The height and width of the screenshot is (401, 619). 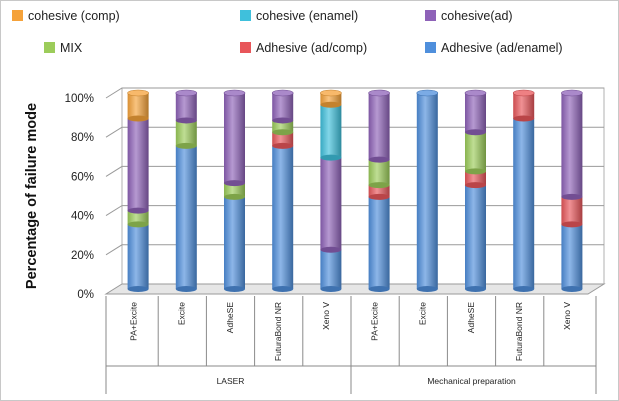 What do you see at coordinates (282, 190) in the screenshot?
I see `bar-4-futurabond-nr` at bounding box center [282, 190].